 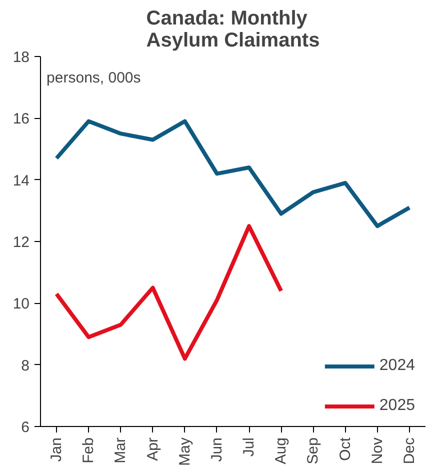 What do you see at coordinates (377, 450) in the screenshot?
I see `x-tick-label: Nov` at bounding box center [377, 450].